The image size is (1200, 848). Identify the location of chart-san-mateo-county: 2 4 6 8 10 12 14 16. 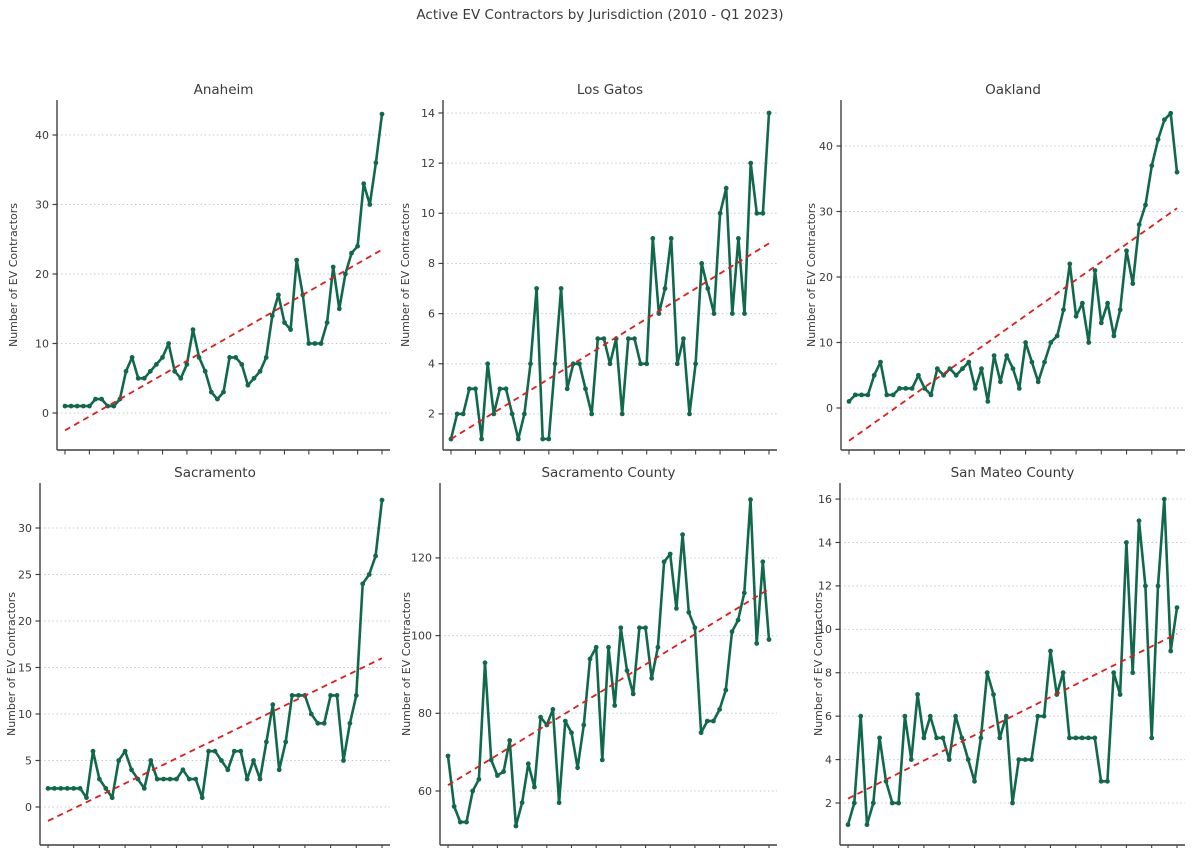
(1001, 665).